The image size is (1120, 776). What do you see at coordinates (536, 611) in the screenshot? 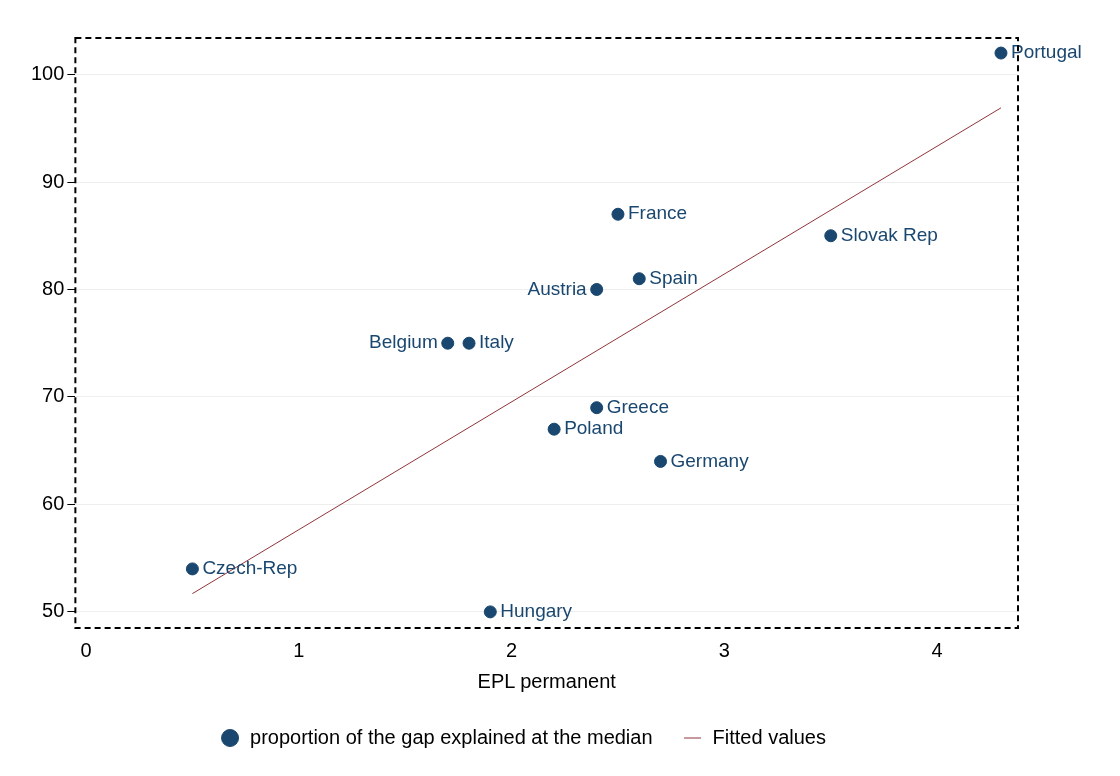
I see `annotation: Hungary` at bounding box center [536, 611].